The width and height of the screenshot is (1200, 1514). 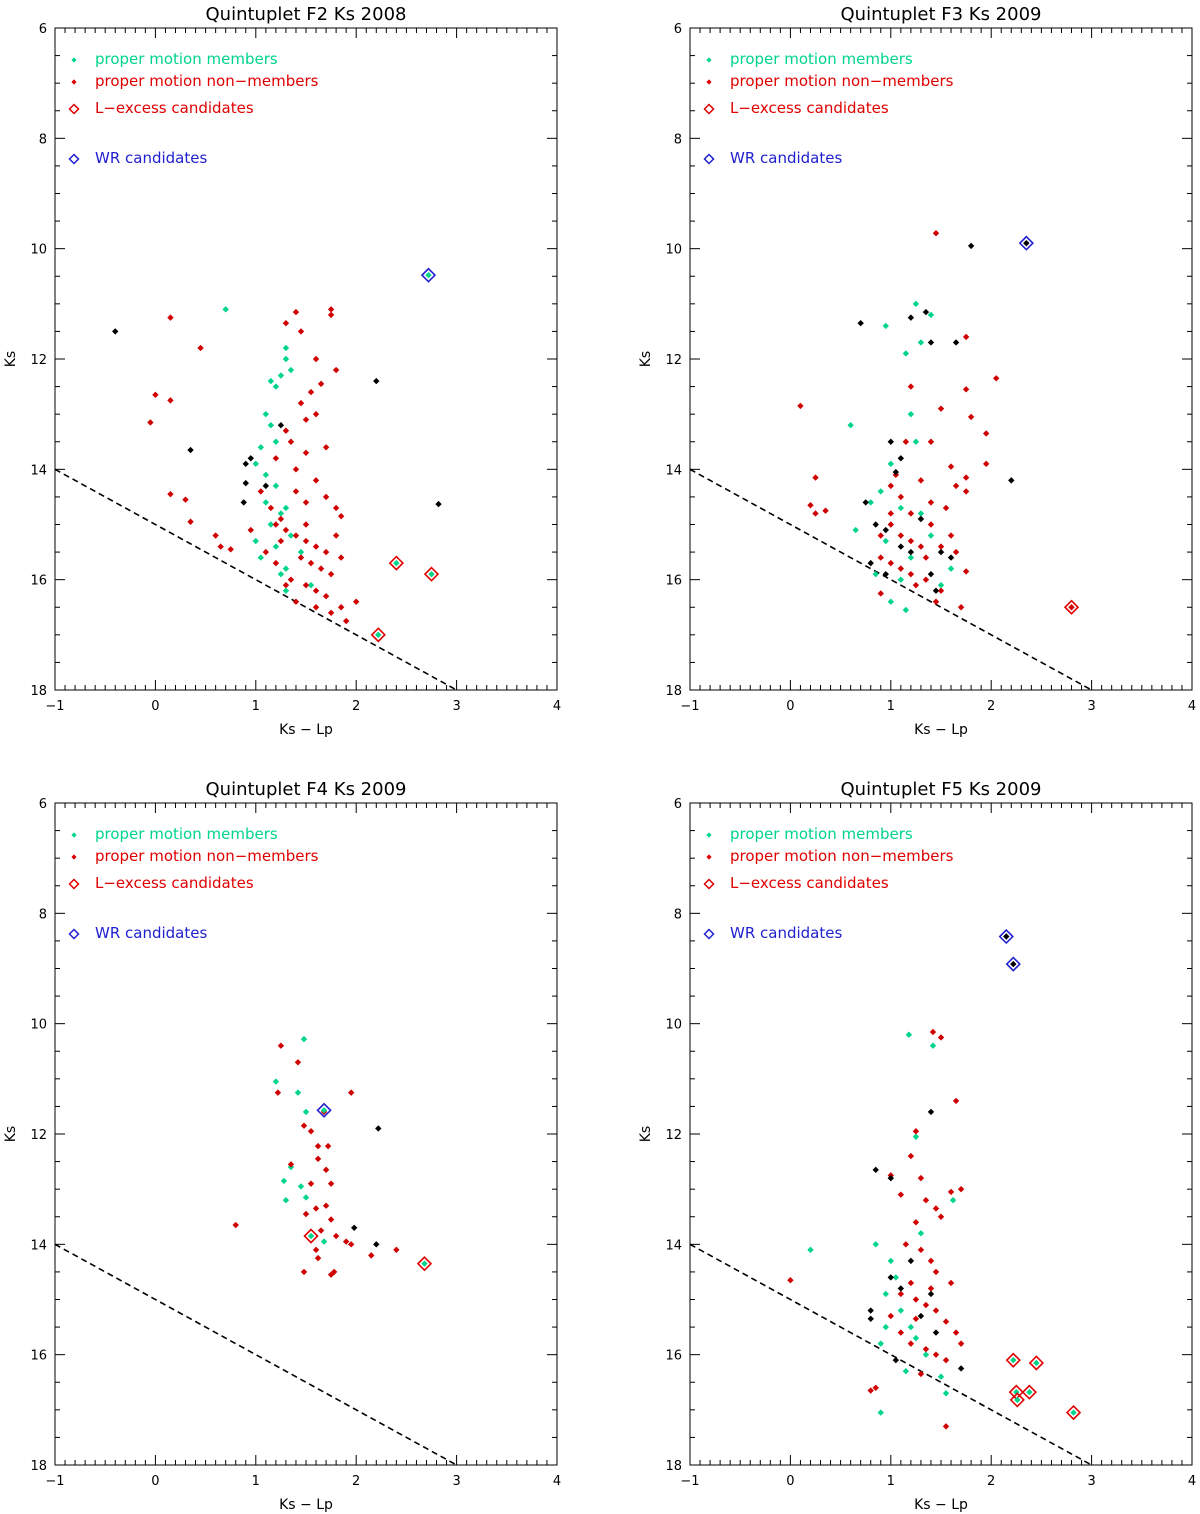 What do you see at coordinates (557, 1481) in the screenshot?
I see `x-tick-label: 4` at bounding box center [557, 1481].